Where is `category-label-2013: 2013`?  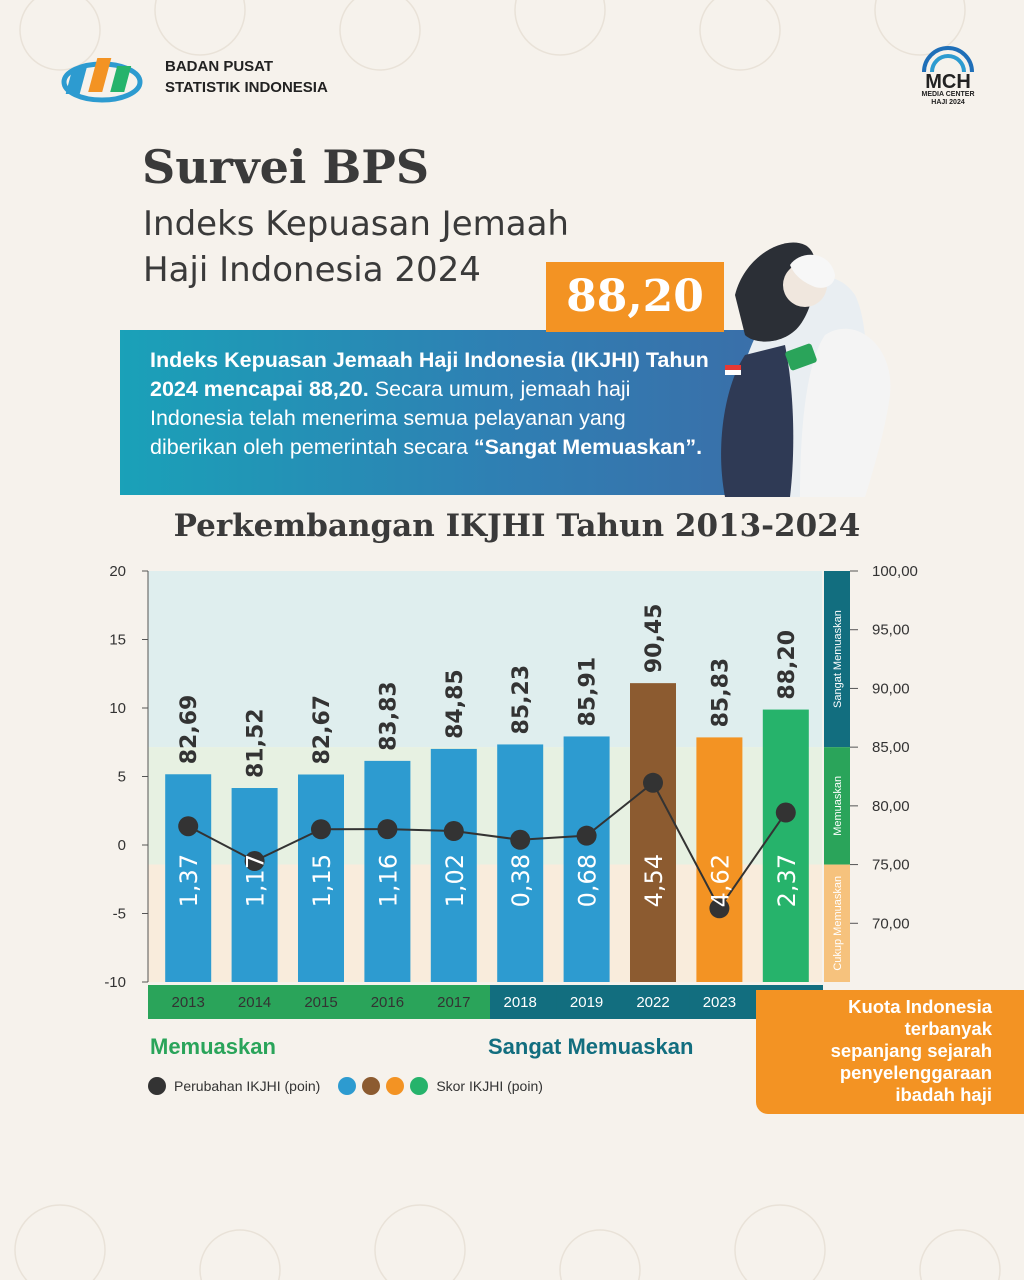 category-label-2013: 2013 is located at coordinates (188, 1002).